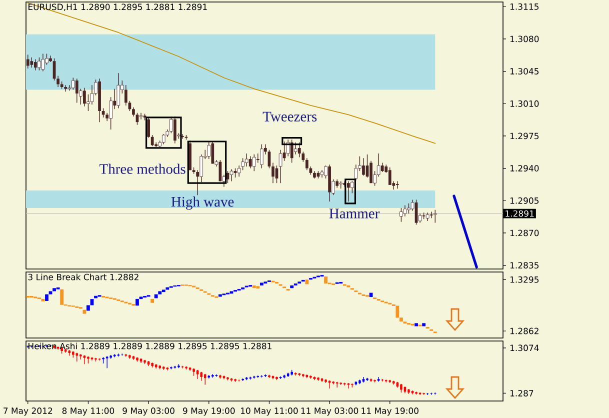 This screenshot has width=609, height=418. What do you see at coordinates (524, 6) in the screenshot?
I see `y-tick-label: 1.3115` at bounding box center [524, 6].